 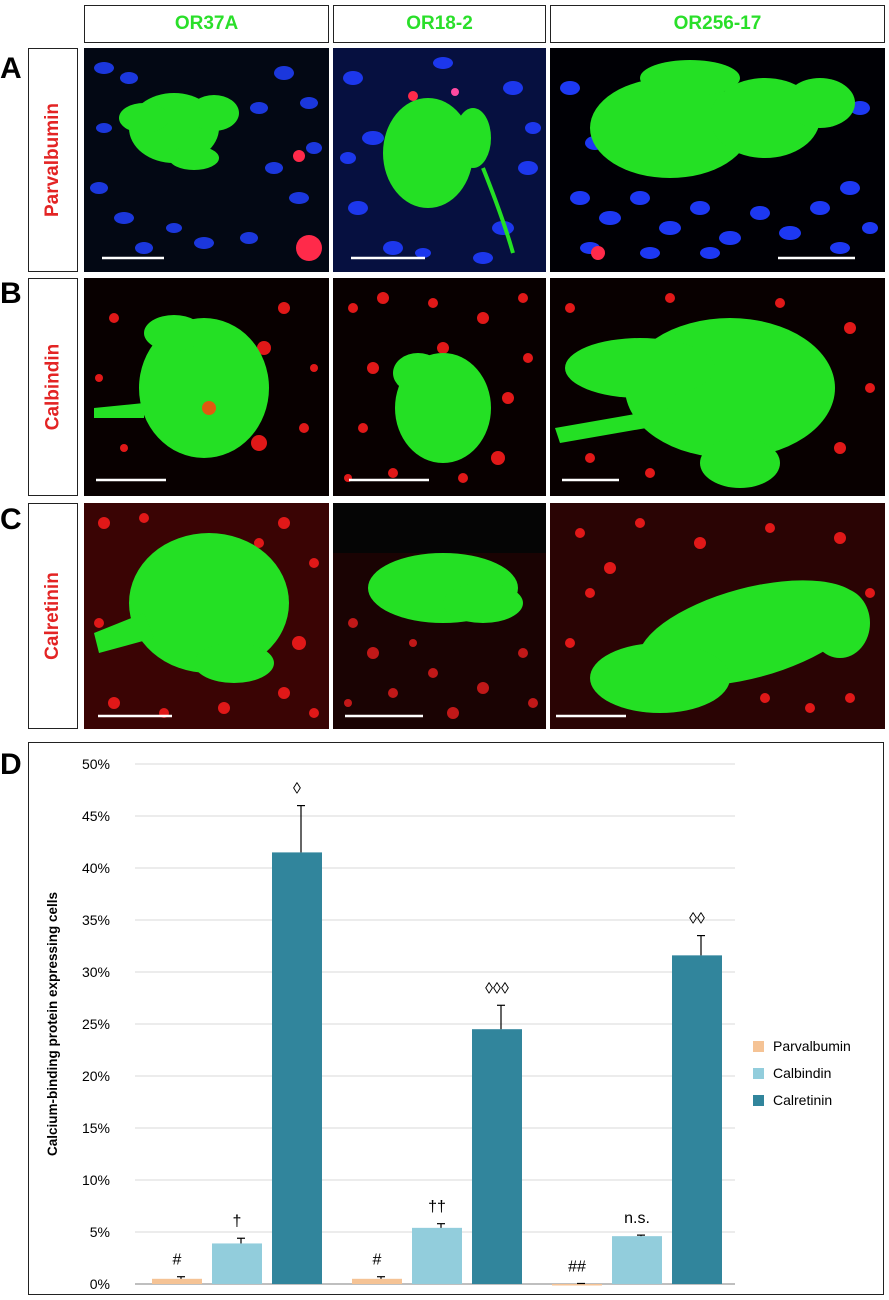 I want to click on row-label-text: Calretinin, so click(x=52, y=616).